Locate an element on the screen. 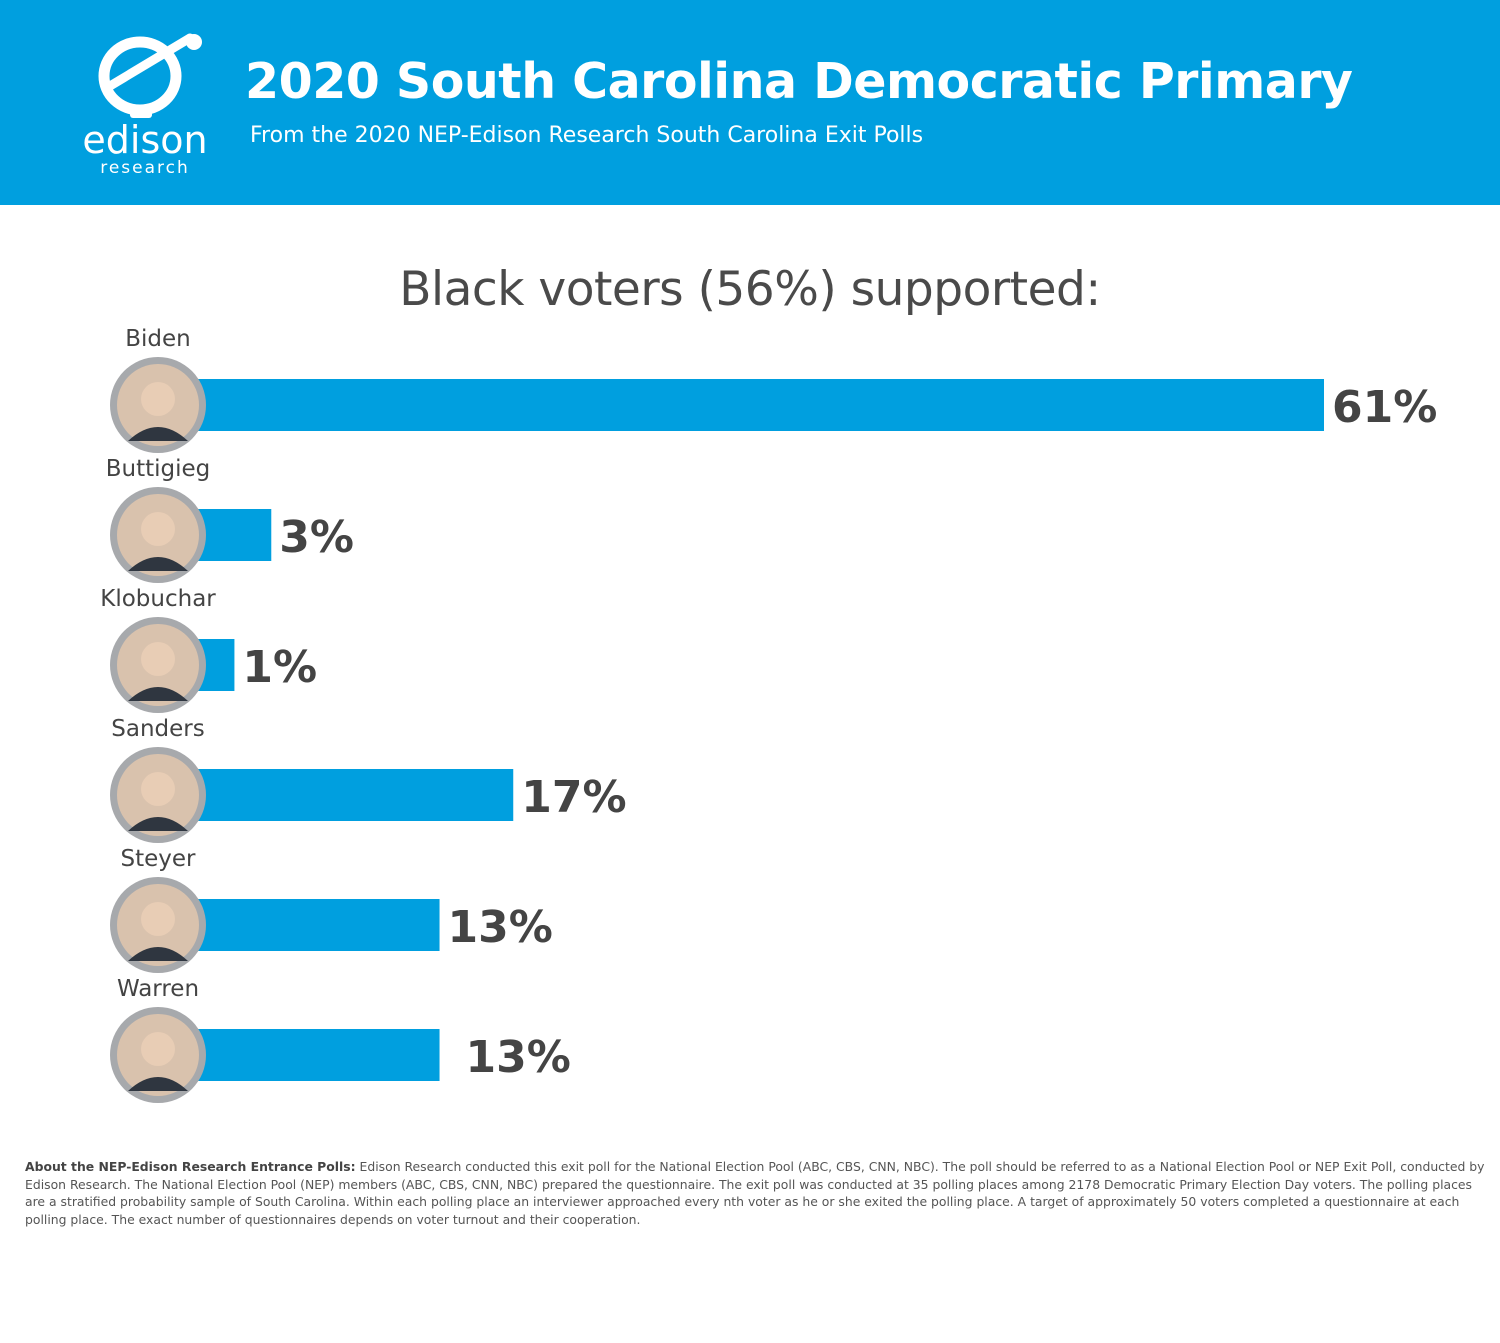  value-label-sanders: 17% is located at coordinates (573, 797).